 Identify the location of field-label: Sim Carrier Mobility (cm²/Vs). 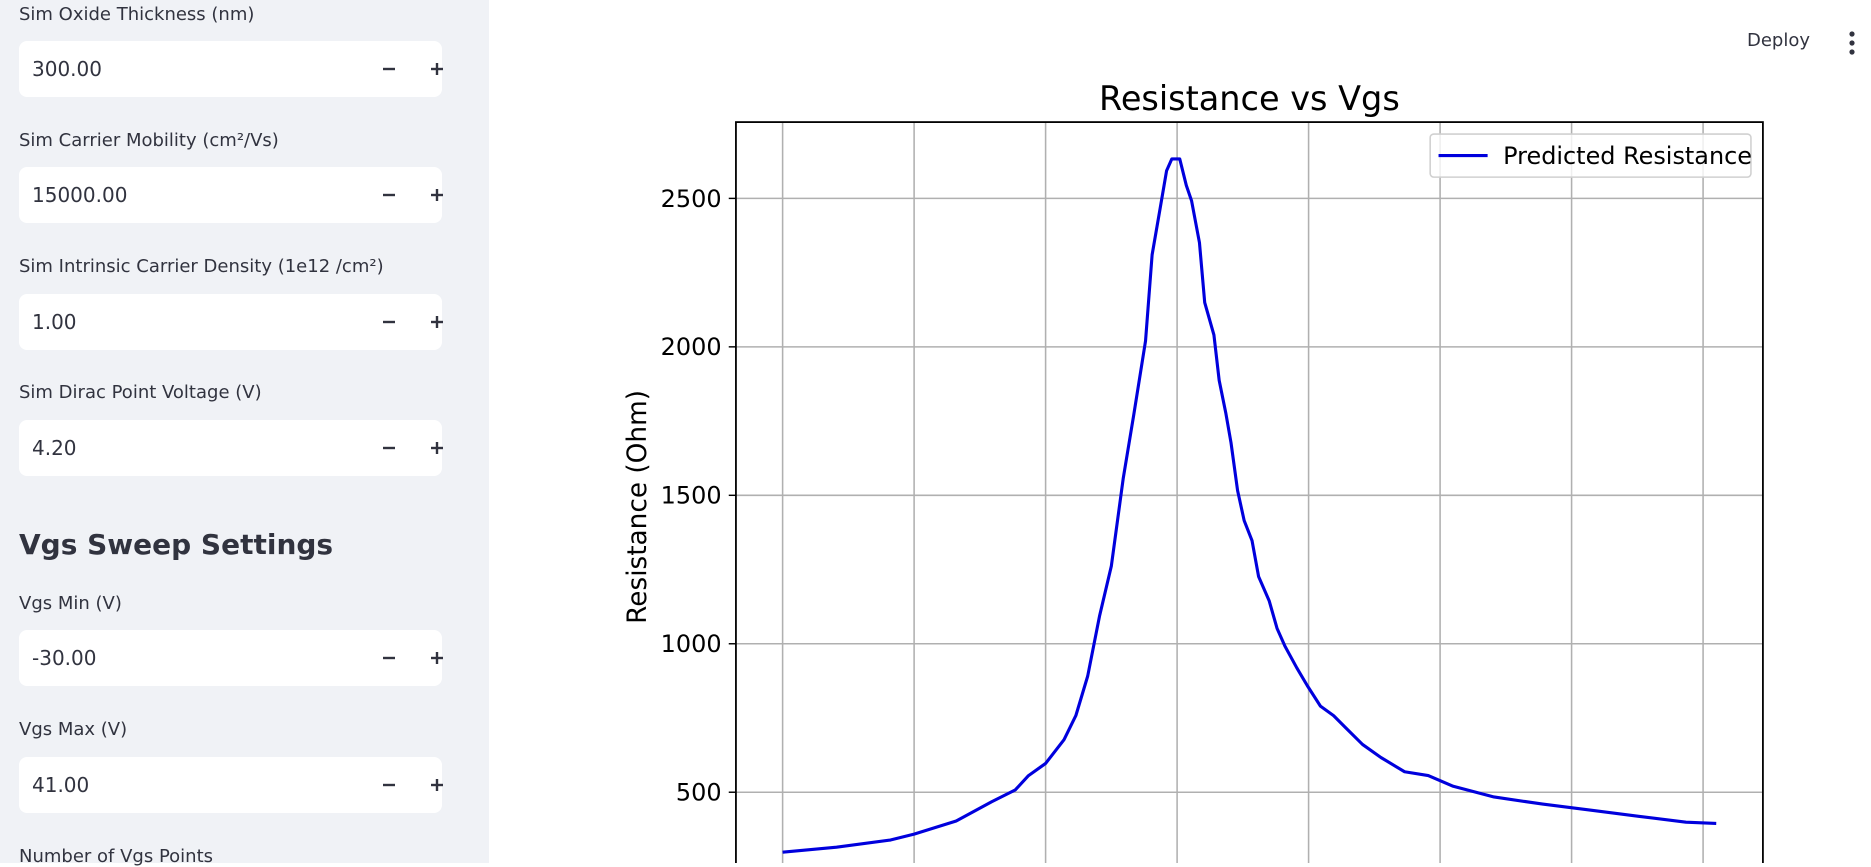
(149, 140).